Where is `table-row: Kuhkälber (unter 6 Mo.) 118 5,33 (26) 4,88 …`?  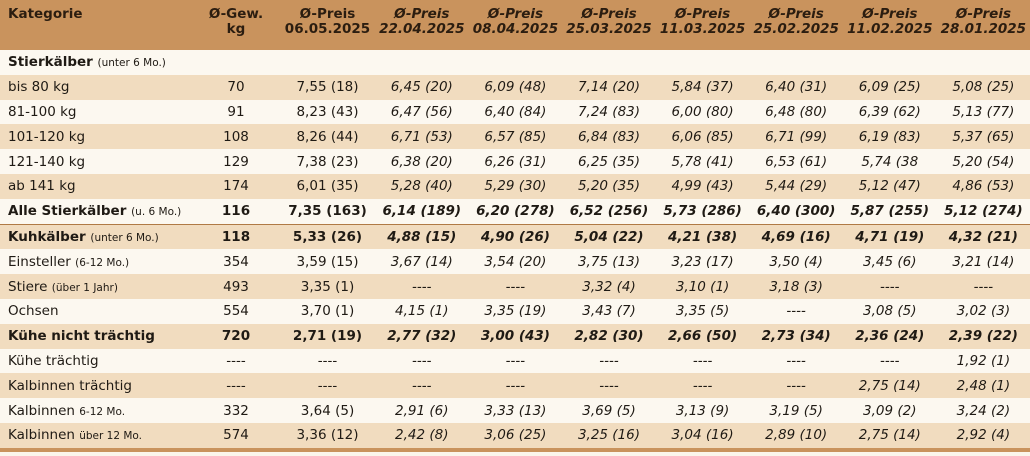
table-row: Kuhkälber (unter 6 Mo.) 118 5,33 (26) 4,88 … is located at coordinates (515, 236).